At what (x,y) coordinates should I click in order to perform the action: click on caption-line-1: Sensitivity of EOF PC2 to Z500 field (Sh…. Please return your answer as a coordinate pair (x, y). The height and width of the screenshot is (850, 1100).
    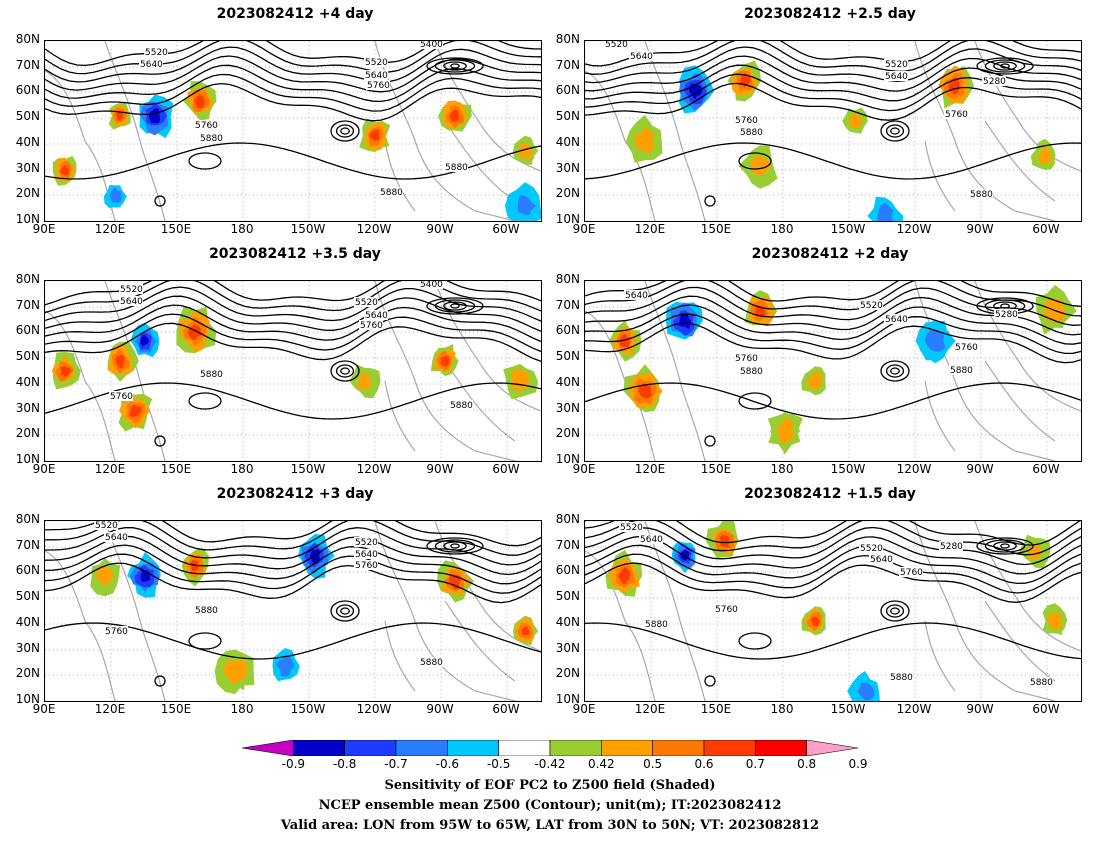
    Looking at the image, I should click on (550, 785).